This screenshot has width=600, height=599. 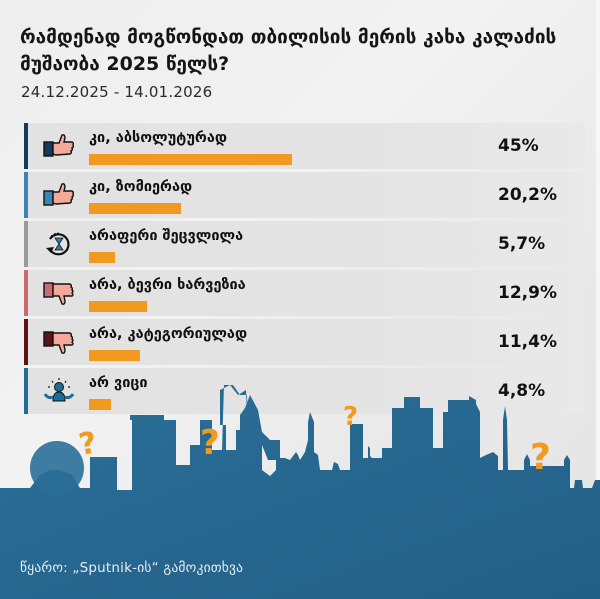 What do you see at coordinates (117, 92) in the screenshot?
I see `date-range: 24.12.2025 - 14.01.2026` at bounding box center [117, 92].